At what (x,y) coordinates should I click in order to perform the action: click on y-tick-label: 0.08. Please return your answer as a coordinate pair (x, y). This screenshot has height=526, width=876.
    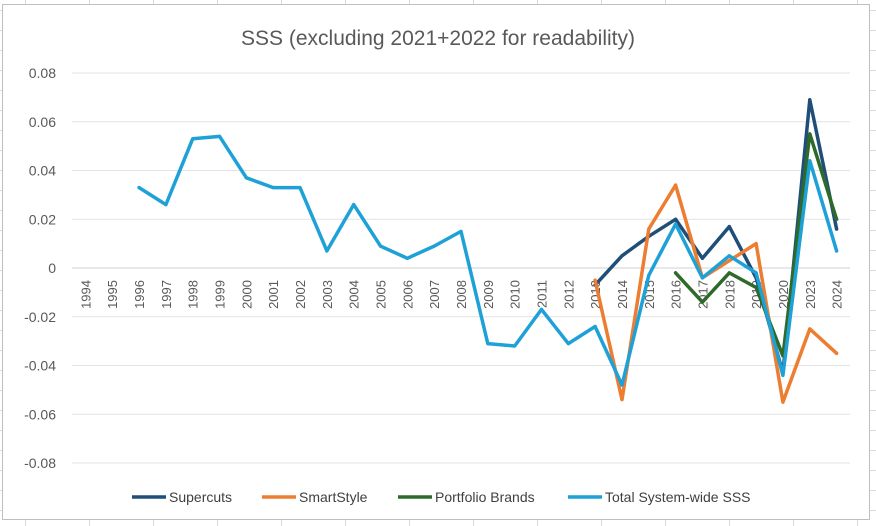
    Looking at the image, I should click on (42, 73).